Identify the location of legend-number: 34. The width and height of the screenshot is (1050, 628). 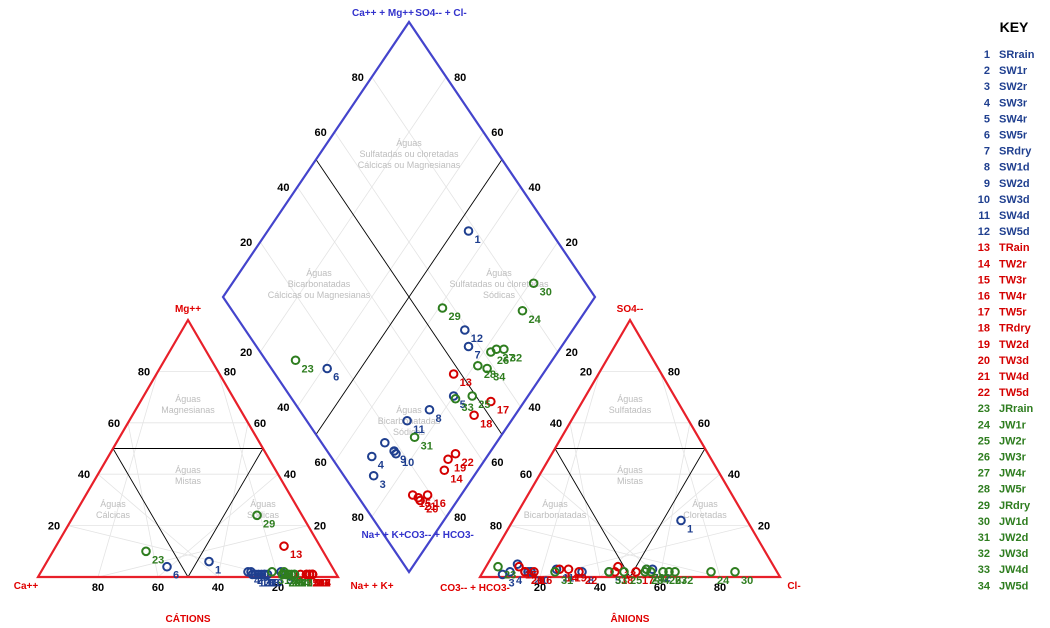
(984, 586).